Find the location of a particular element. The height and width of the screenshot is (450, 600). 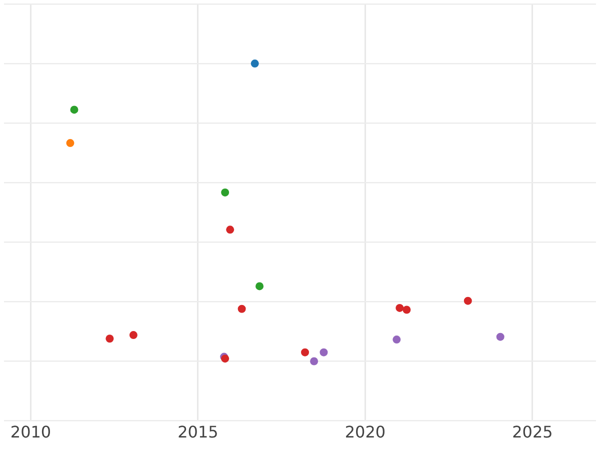

x-tick-label: 2015 is located at coordinates (198, 432).